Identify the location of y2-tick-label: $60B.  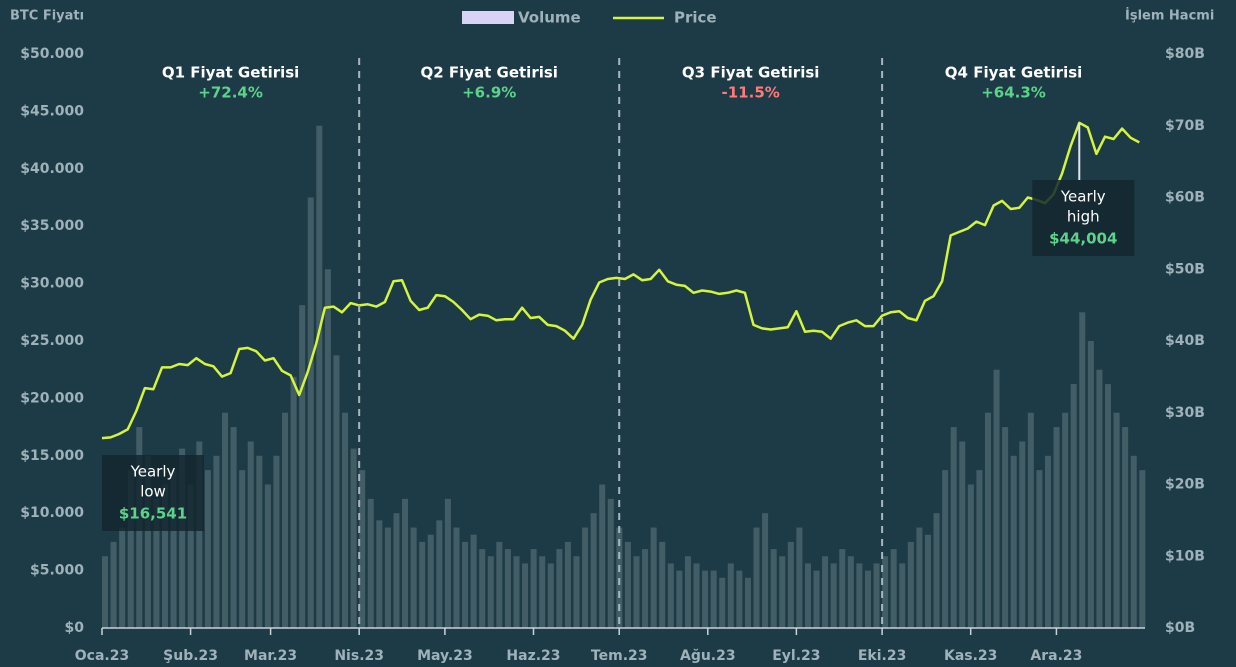
(1185, 198).